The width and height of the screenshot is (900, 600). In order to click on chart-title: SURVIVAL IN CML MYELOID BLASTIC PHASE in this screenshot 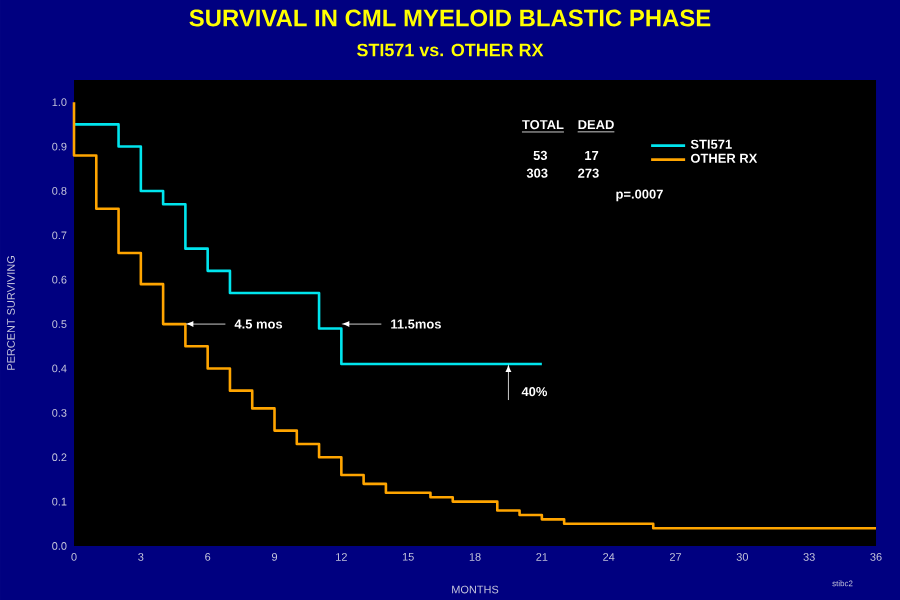, I will do `click(450, 18)`.